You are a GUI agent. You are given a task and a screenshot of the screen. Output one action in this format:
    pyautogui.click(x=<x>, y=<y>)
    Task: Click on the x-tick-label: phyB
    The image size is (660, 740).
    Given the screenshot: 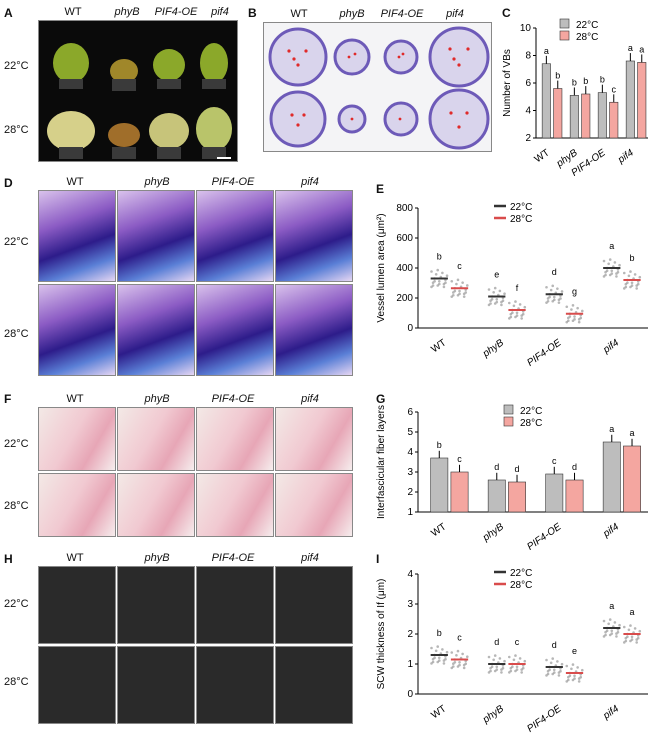 What is the action you would take?
    pyautogui.click(x=493, y=348)
    